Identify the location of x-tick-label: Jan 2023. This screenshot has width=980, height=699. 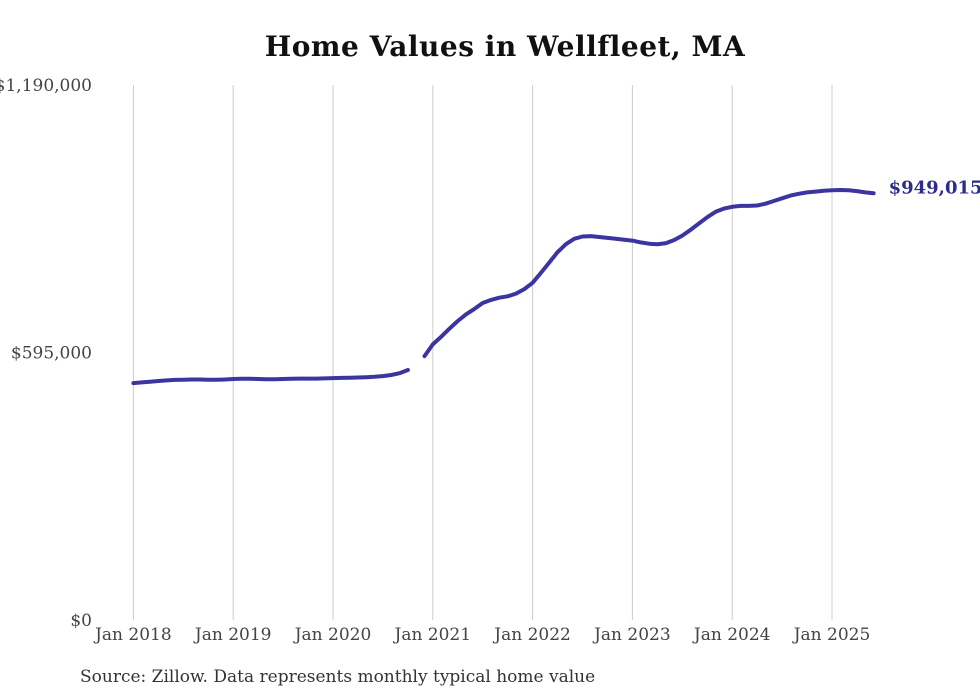
(631, 635).